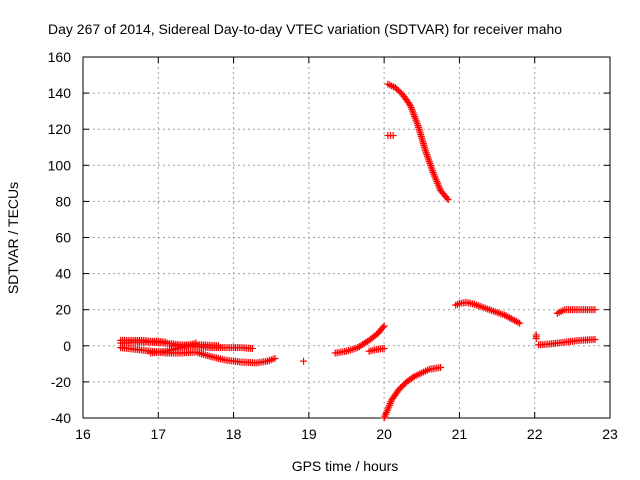 The image size is (640, 480). Describe the element at coordinates (576, 311) in the screenshot. I see `series-arc-o` at that location.